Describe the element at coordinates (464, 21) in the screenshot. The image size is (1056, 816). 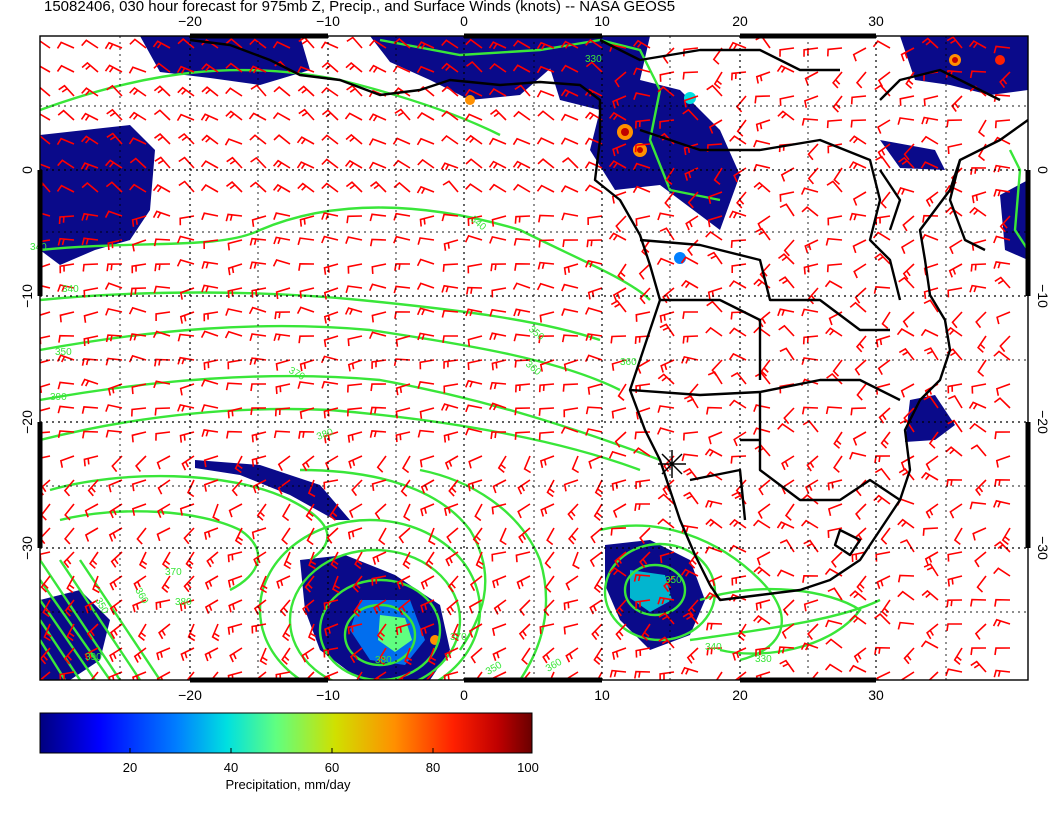
I see `lon-tick-top: 0` at that location.